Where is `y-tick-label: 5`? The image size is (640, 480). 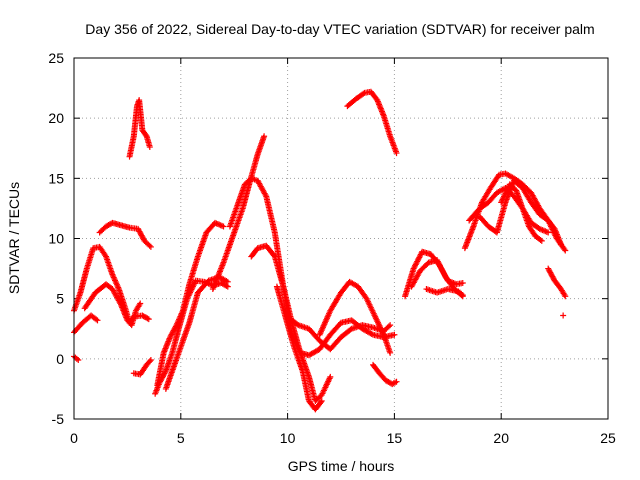 y-tick-label: 5 is located at coordinates (60, 299).